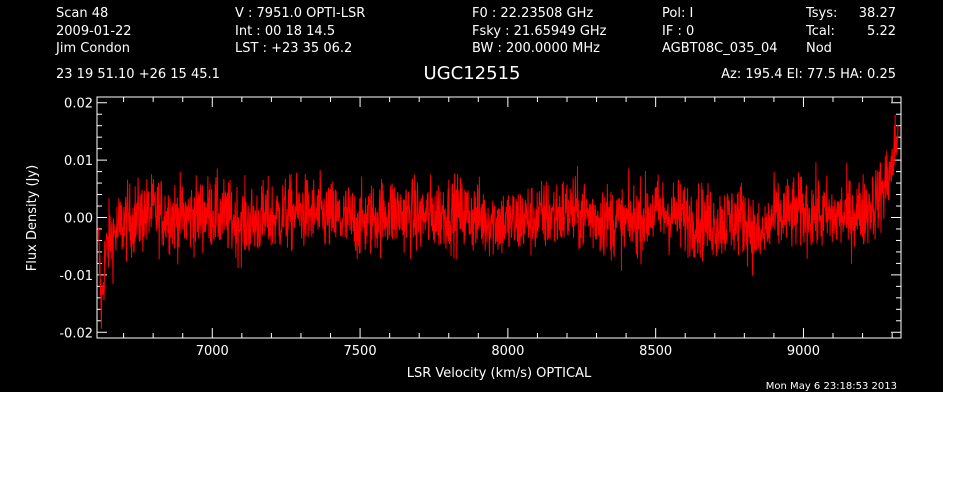 Image resolution: width=962 pixels, height=490 pixels. What do you see at coordinates (360, 351) in the screenshot?
I see `x-tick-label: 7500` at bounding box center [360, 351].